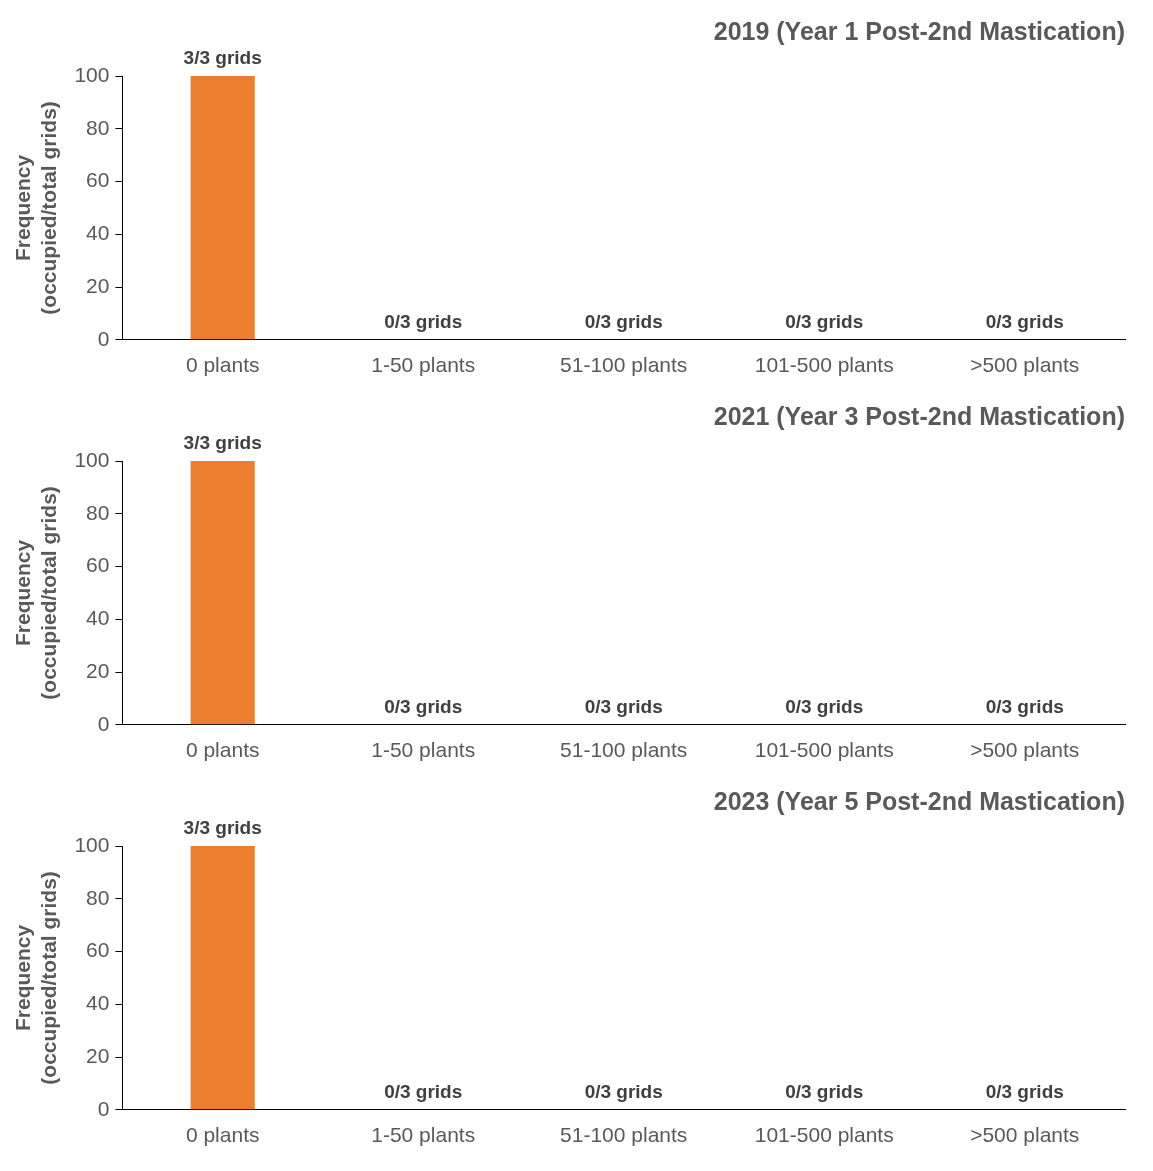 This screenshot has height=1171, width=1153. Describe the element at coordinates (919, 415) in the screenshot. I see `chart-title: 2021 (Year 3 Post-2nd Mastication)` at that location.